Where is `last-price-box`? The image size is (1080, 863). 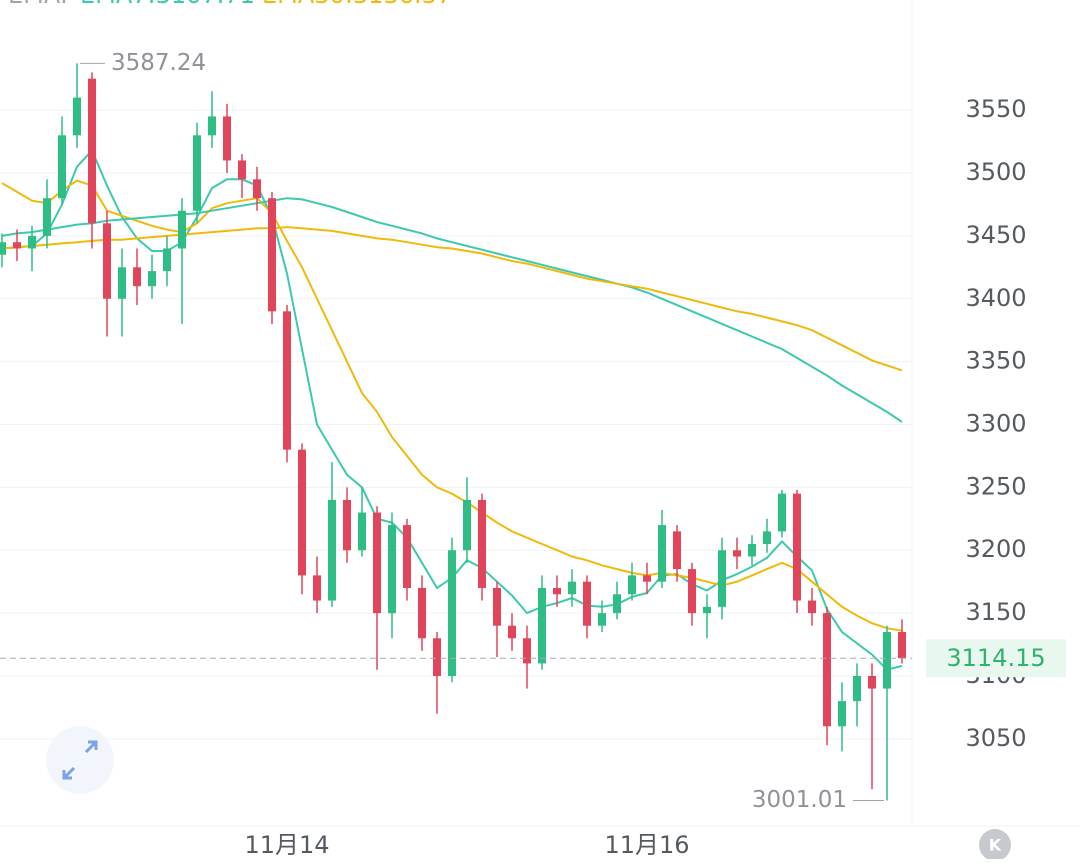
last-price-box is located at coordinates (996, 658).